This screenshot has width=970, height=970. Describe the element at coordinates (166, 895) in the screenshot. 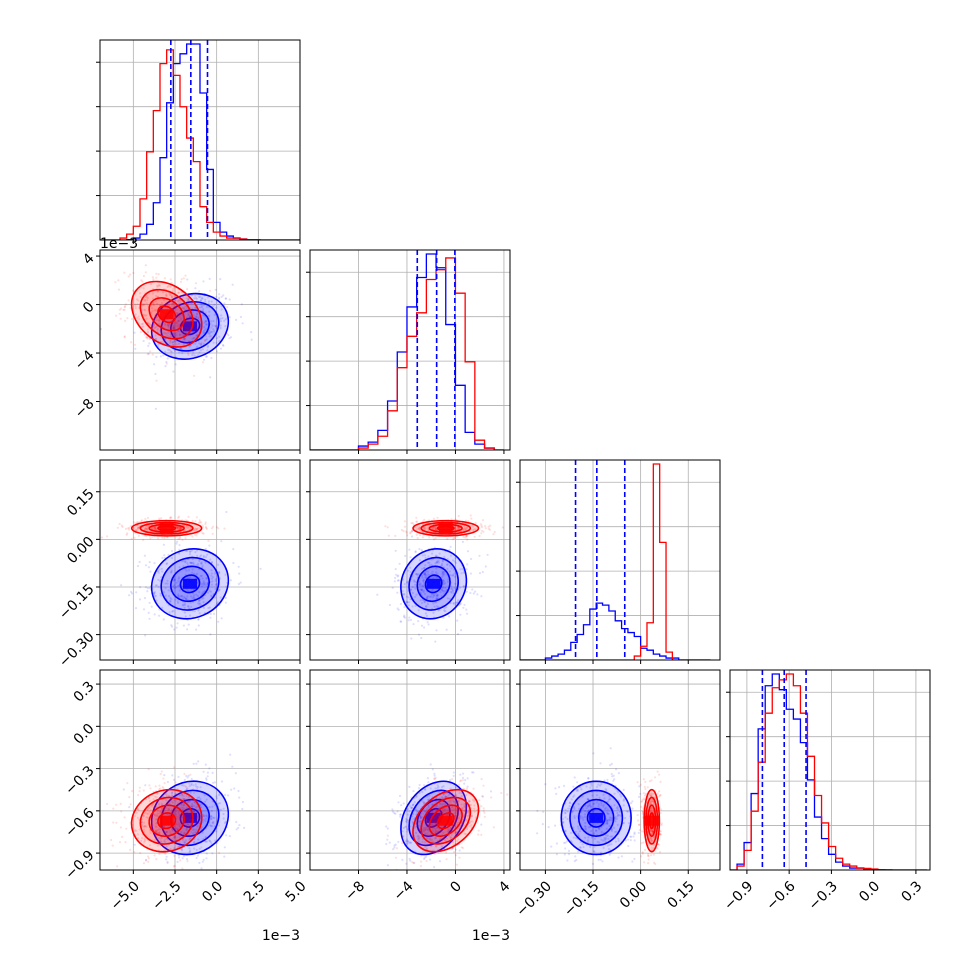

I see `tick-label-x: −2.5` at that location.